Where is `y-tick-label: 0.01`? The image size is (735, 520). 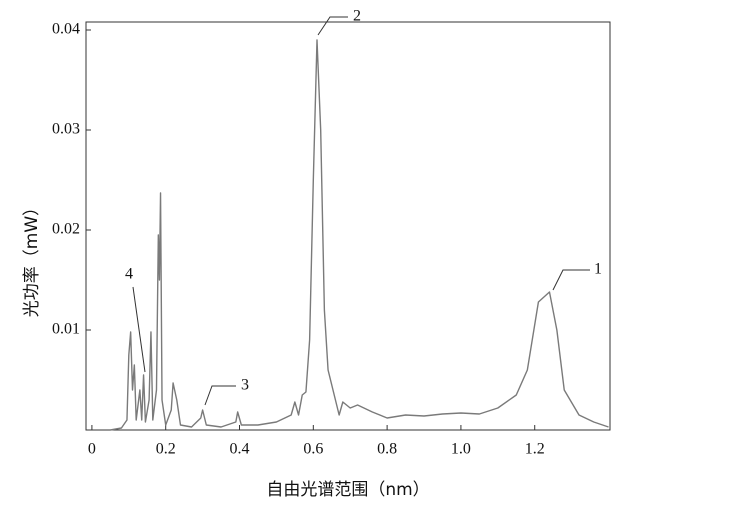
y-tick-label: 0.01 is located at coordinates (66, 329).